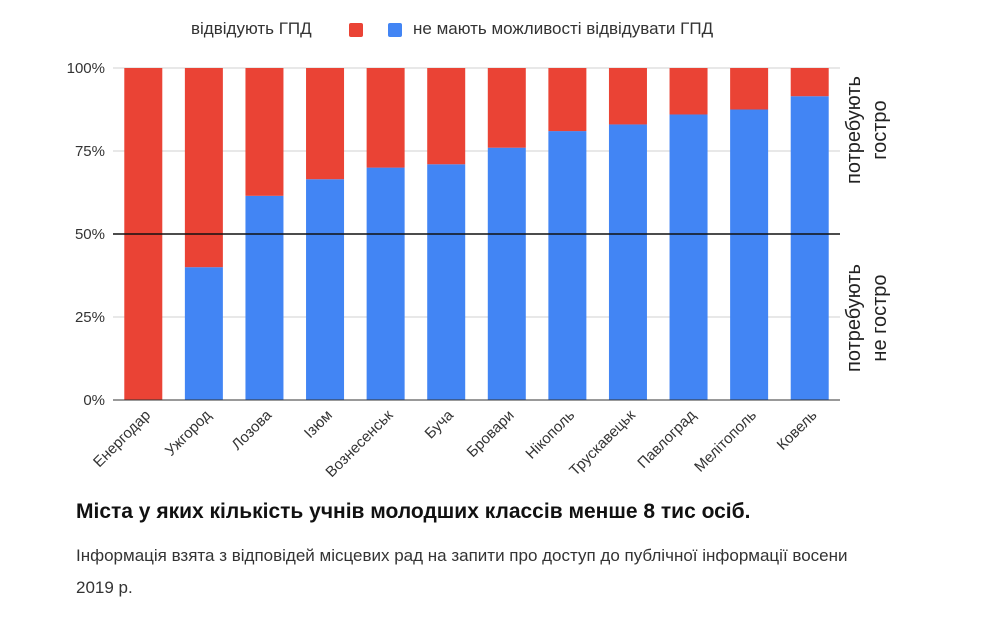  What do you see at coordinates (725, 441) in the screenshot?
I see `x-category-label: Мелітополь` at bounding box center [725, 441].